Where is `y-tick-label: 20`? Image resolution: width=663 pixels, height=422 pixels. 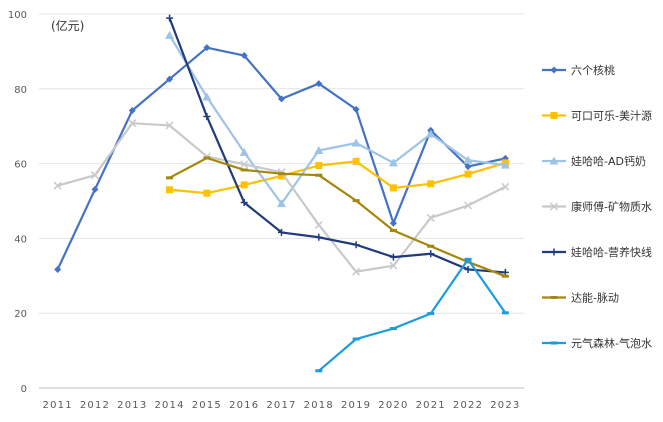
y-tick-label: 20 is located at coordinates (20, 314).